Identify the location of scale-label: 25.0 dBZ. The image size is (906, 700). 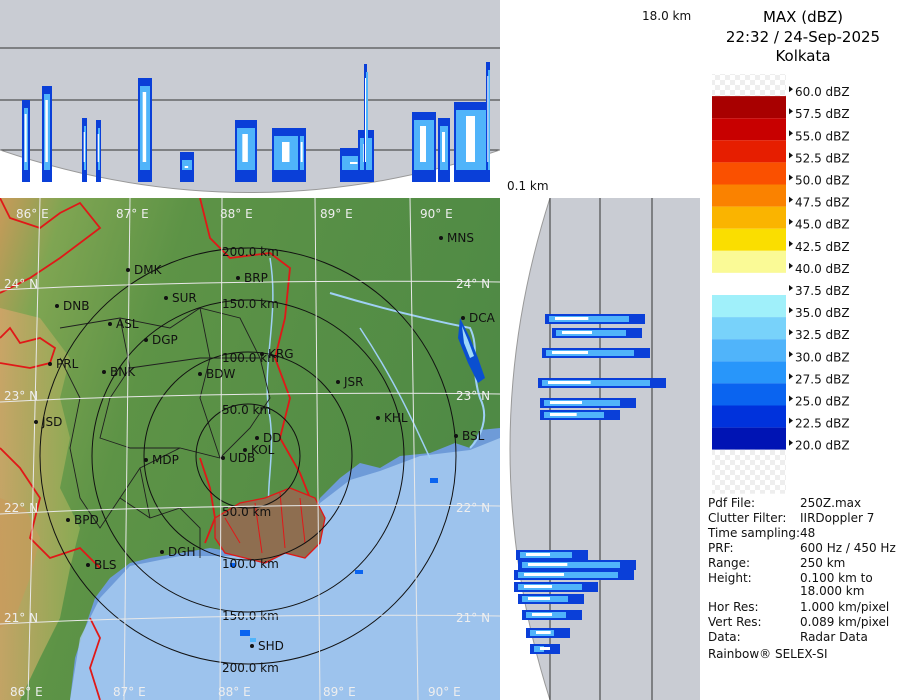
(822, 402).